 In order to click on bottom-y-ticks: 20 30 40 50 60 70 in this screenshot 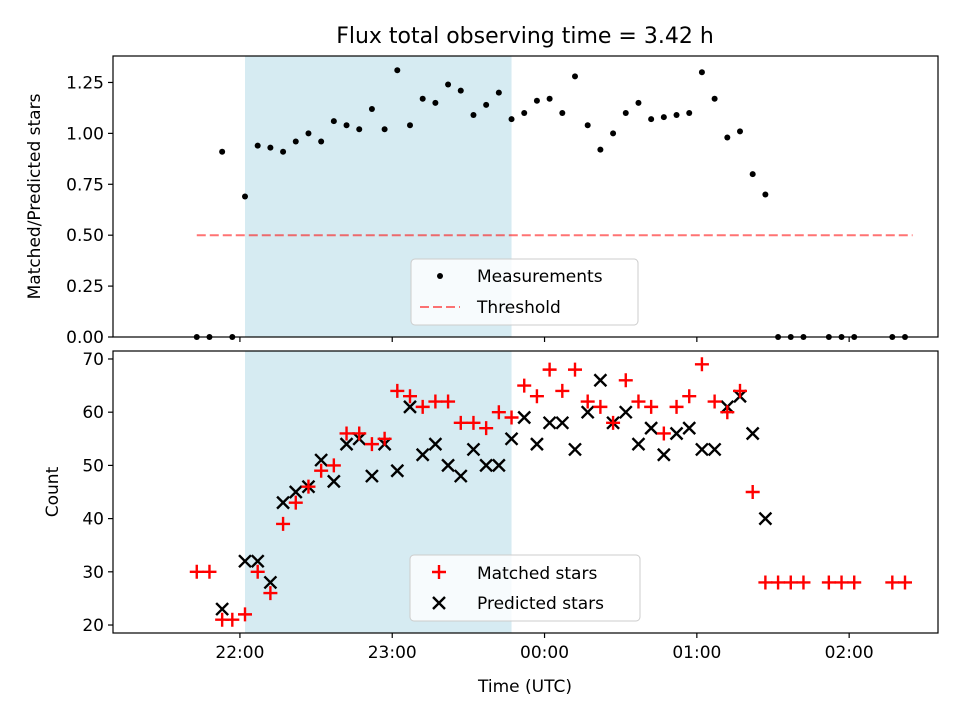, I will do `click(97, 493)`.